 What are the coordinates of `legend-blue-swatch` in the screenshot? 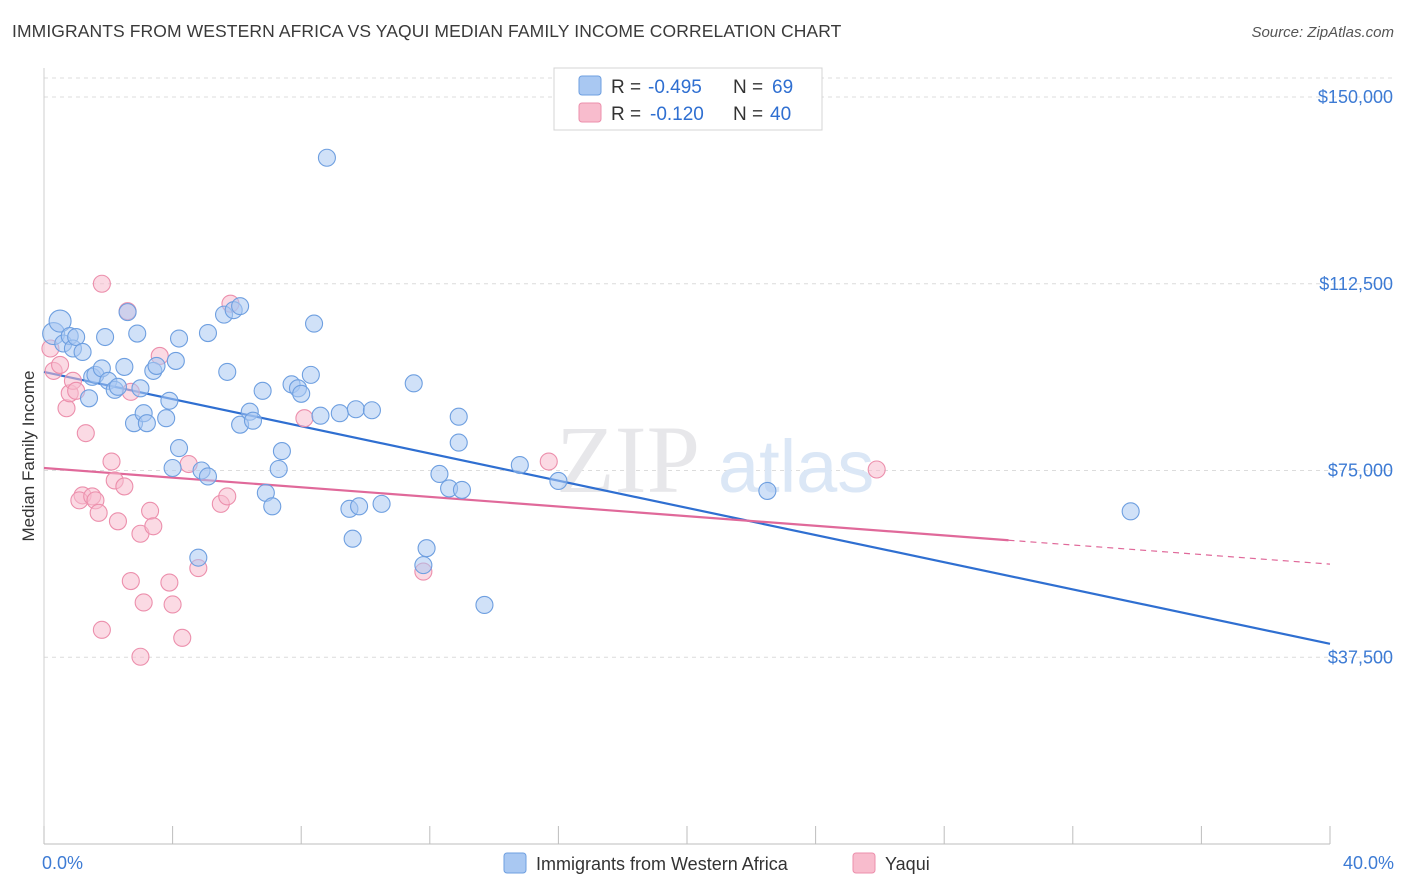 It's located at (590, 85).